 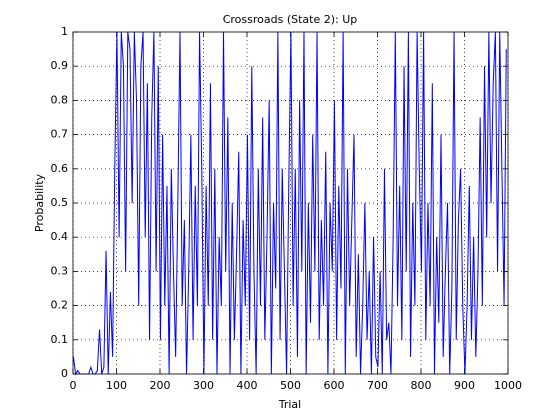 I want to click on y-tick-label: 0.7, so click(x=60, y=134).